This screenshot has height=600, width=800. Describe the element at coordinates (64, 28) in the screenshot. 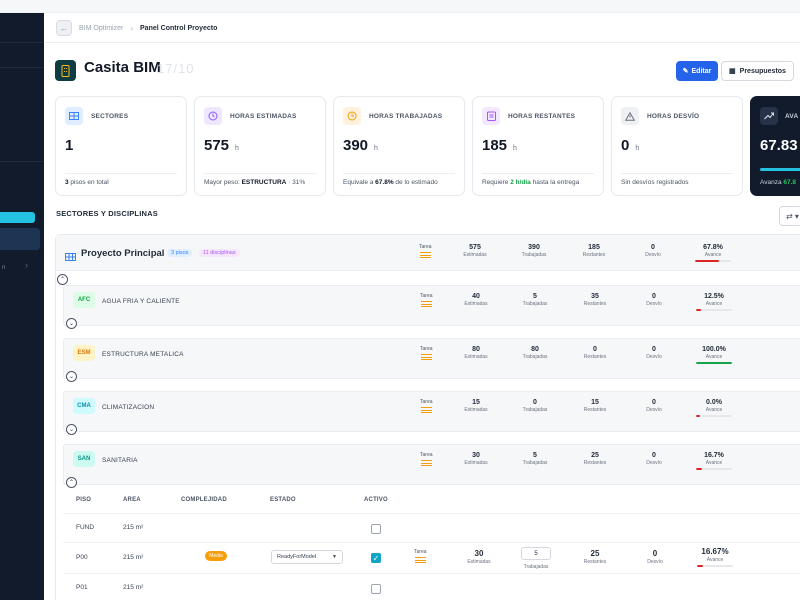

I see `back-arrow-icon: ←` at that location.